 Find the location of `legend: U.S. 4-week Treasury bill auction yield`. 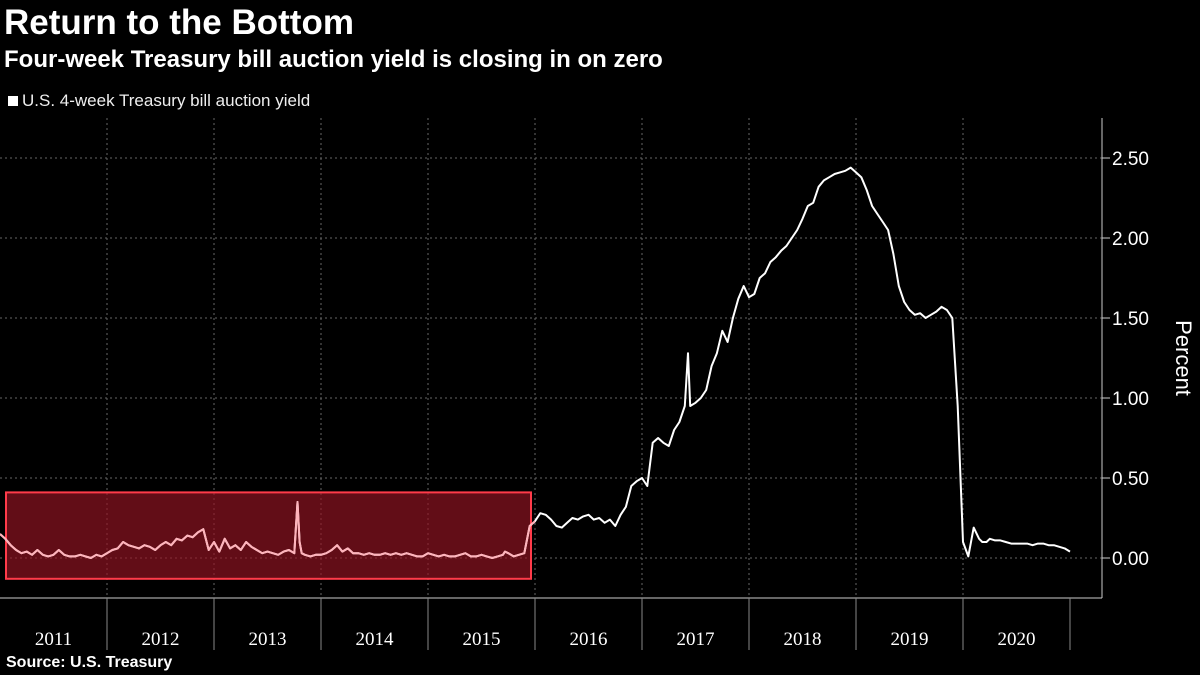

legend: U.S. 4-week Treasury bill auction yield is located at coordinates (159, 101).